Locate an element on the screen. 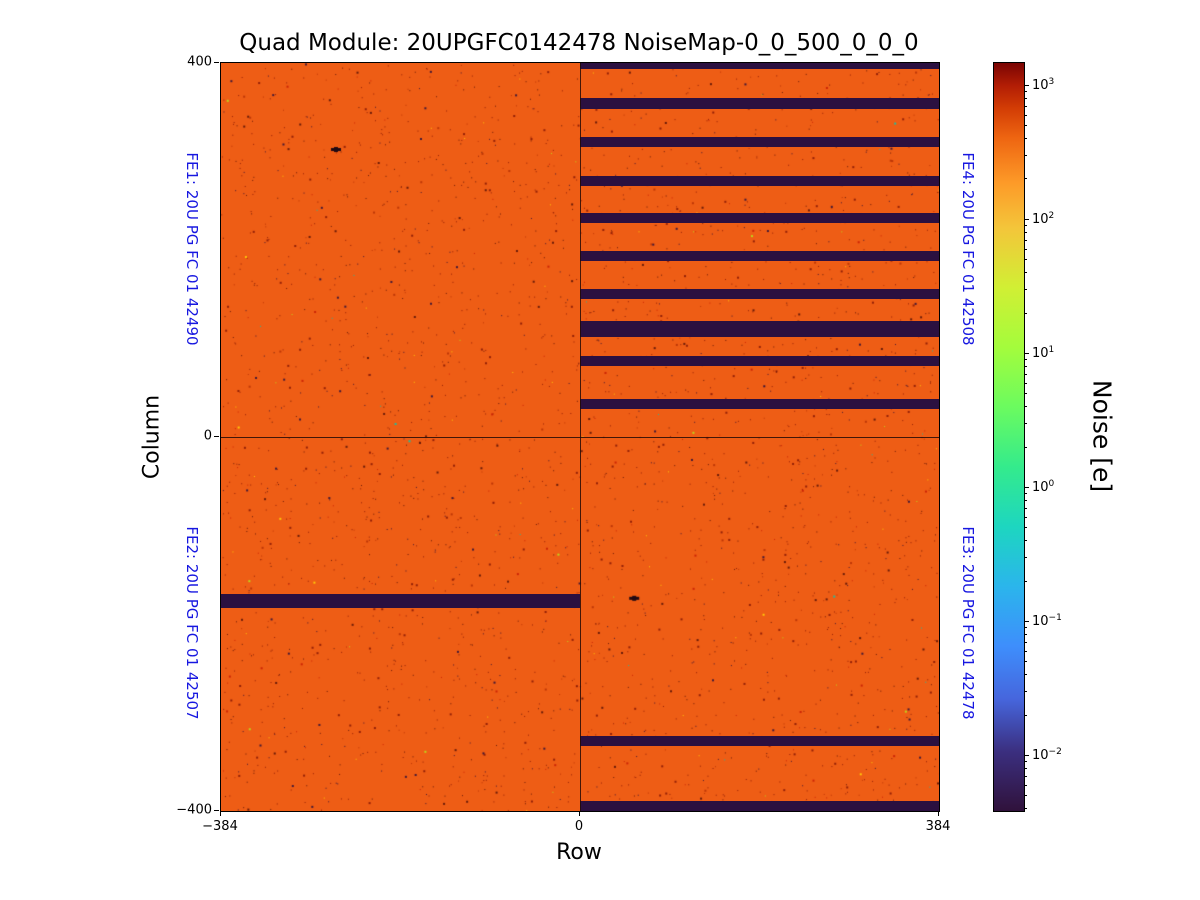 This screenshot has width=1200, height=900. colorbar-tick-label: 10⁻¹ is located at coordinates (1047, 621).